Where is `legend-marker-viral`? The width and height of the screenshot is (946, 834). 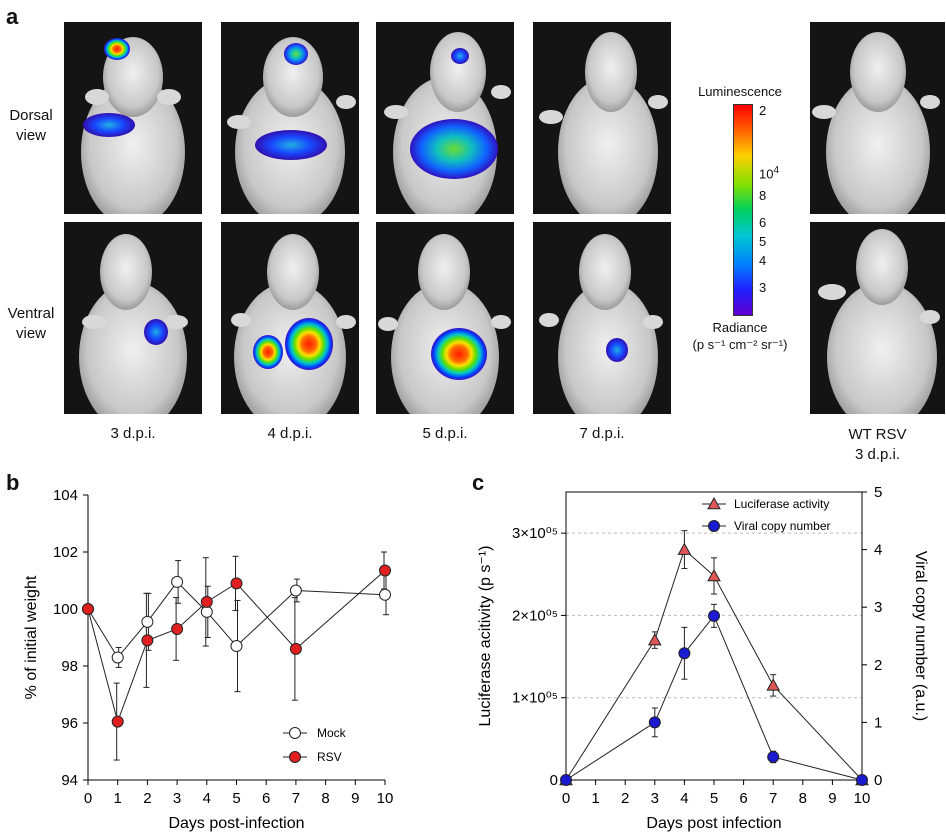
legend-marker-viral is located at coordinates (714, 526).